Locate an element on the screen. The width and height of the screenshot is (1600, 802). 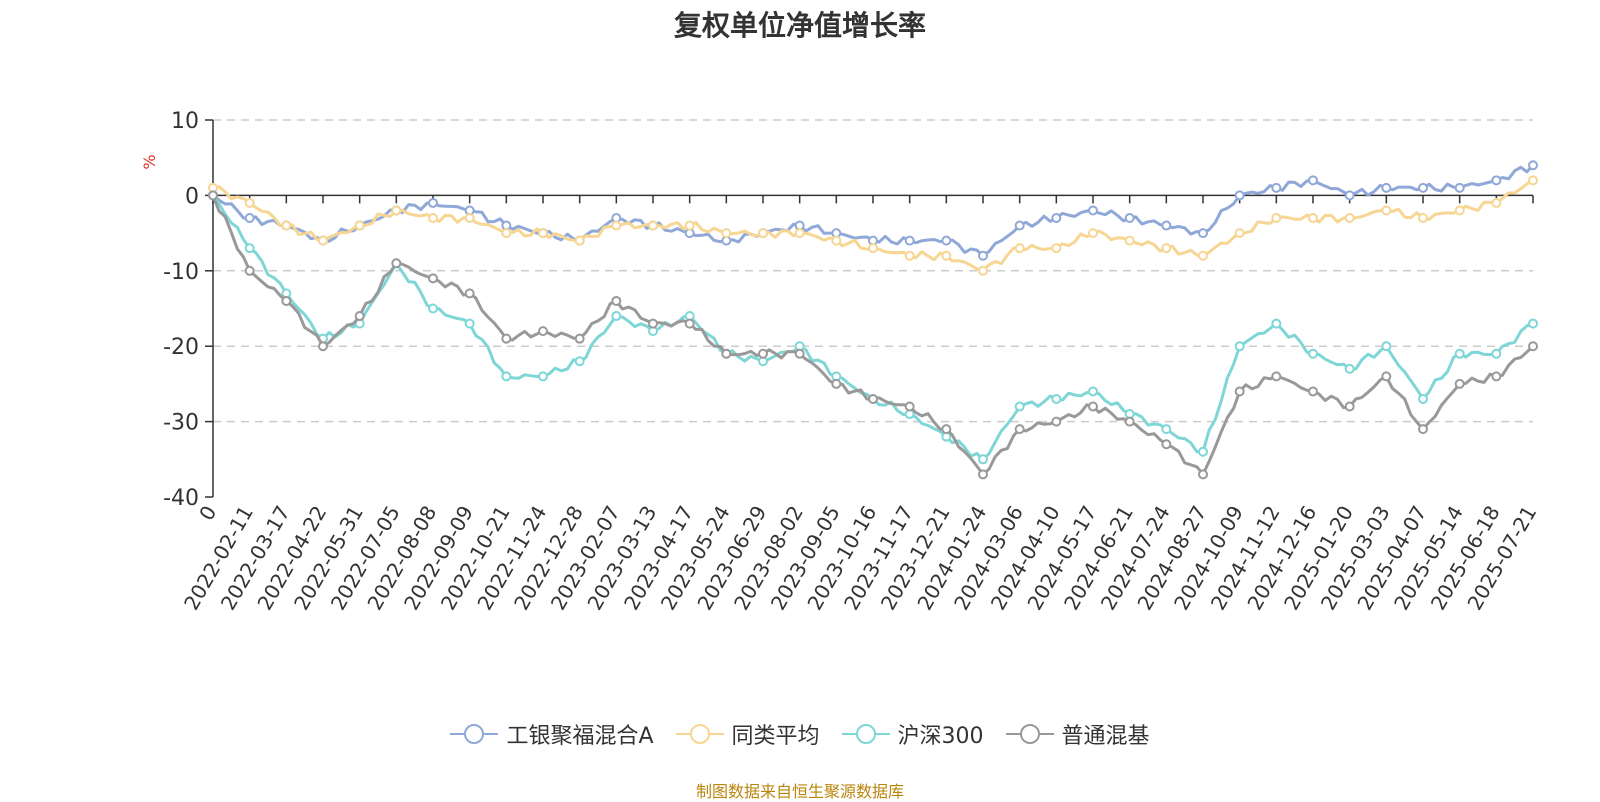
legend-item: 沪深300 is located at coordinates (912, 734).